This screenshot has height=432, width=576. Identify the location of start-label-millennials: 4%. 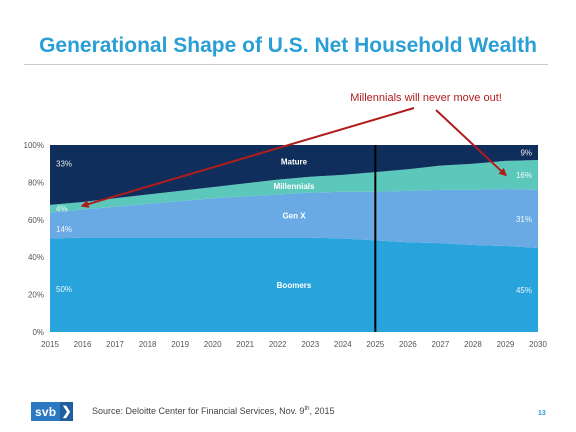
(62, 209).